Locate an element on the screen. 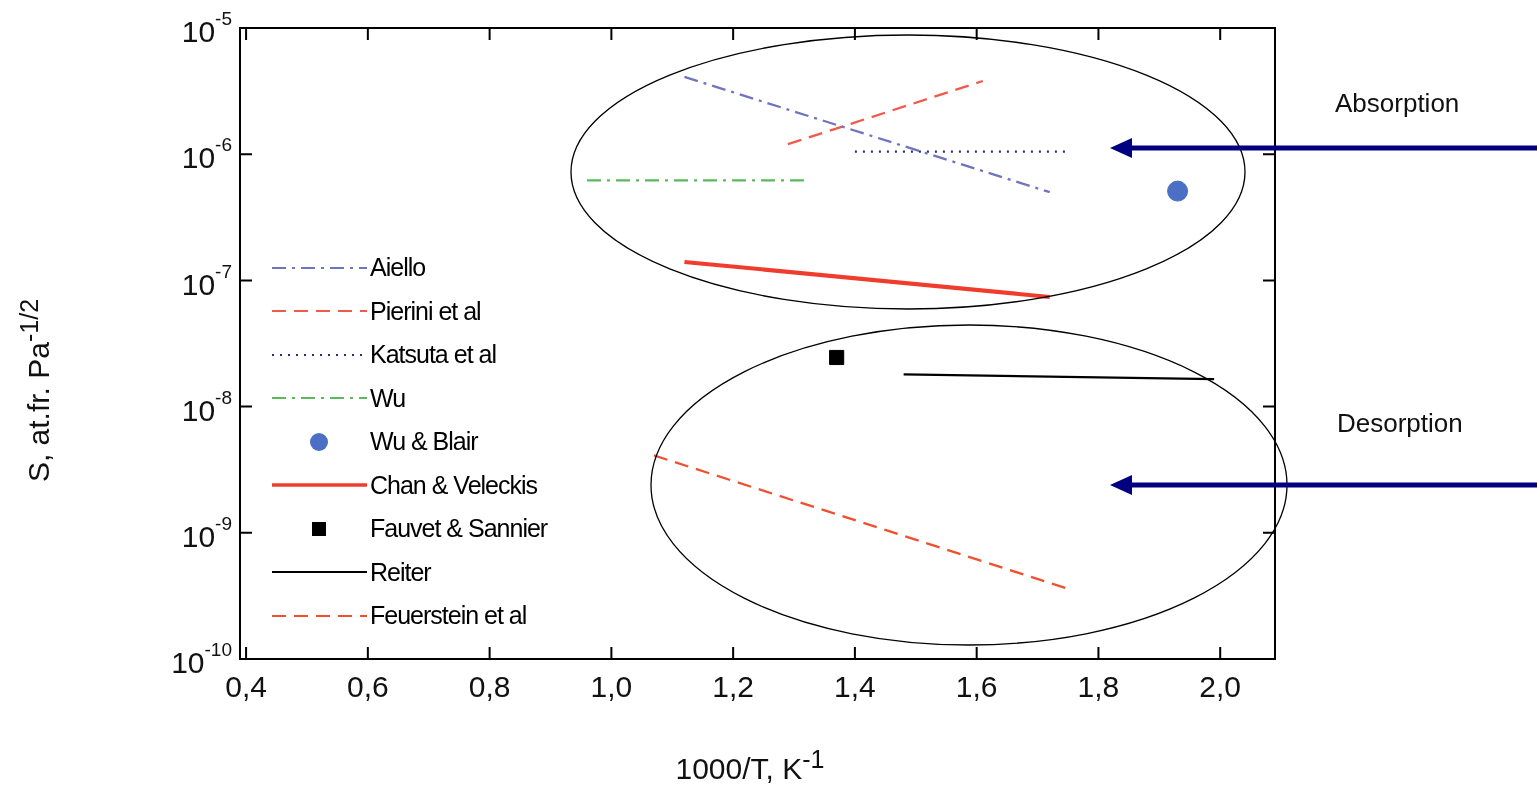 The width and height of the screenshot is (1537, 800). legend-label: Pierini et al is located at coordinates (425, 311).